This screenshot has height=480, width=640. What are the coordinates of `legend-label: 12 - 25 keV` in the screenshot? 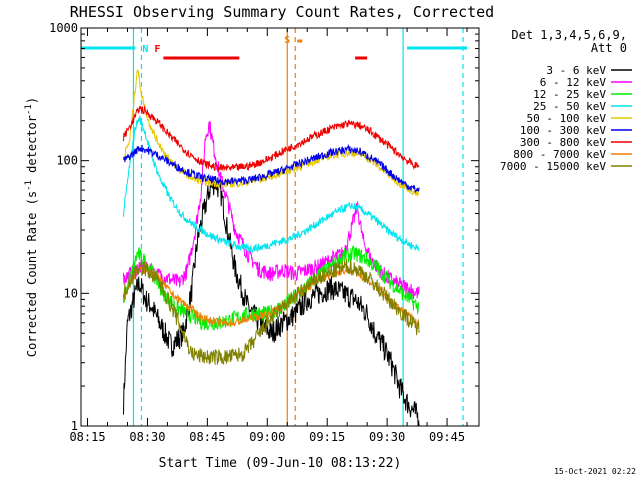 It's located at (569, 94).